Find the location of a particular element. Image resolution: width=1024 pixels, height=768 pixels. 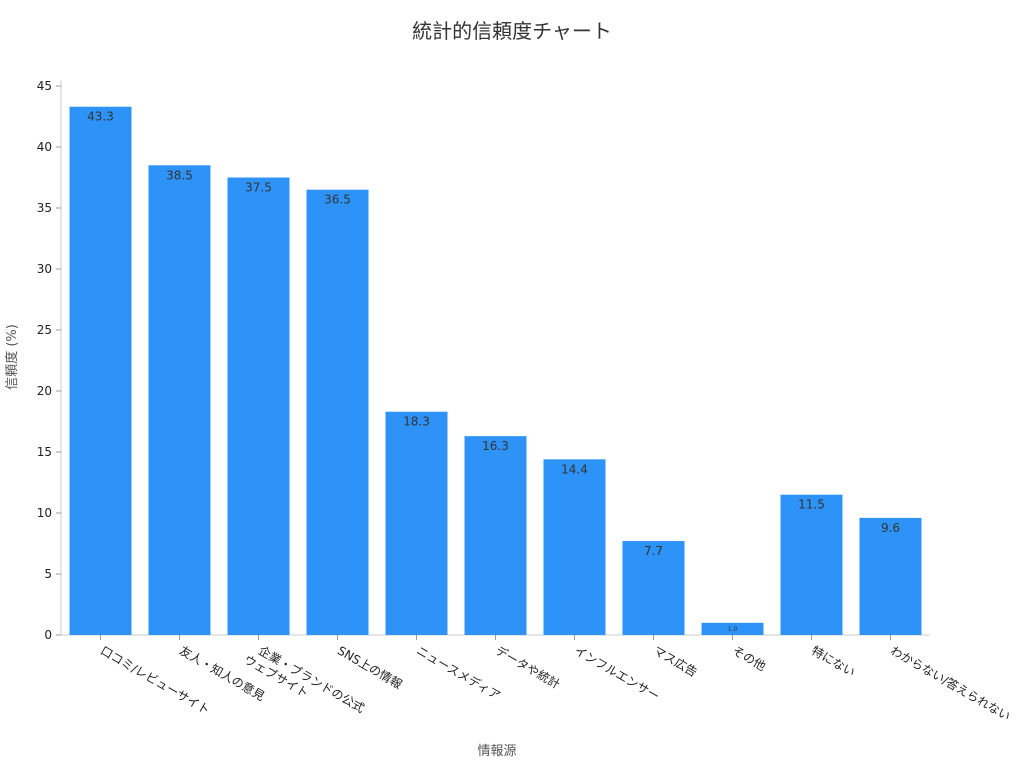

y-tick-label: 35 is located at coordinates (44, 208).